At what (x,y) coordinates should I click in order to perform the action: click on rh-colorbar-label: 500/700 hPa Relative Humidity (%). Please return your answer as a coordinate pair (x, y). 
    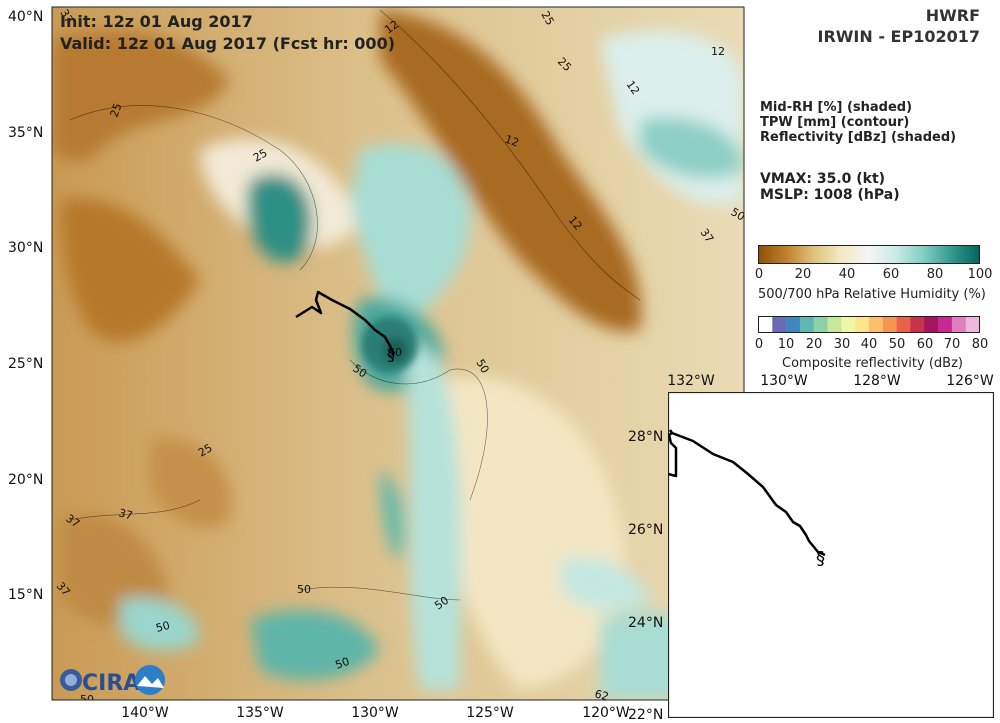
    Looking at the image, I should click on (872, 294).